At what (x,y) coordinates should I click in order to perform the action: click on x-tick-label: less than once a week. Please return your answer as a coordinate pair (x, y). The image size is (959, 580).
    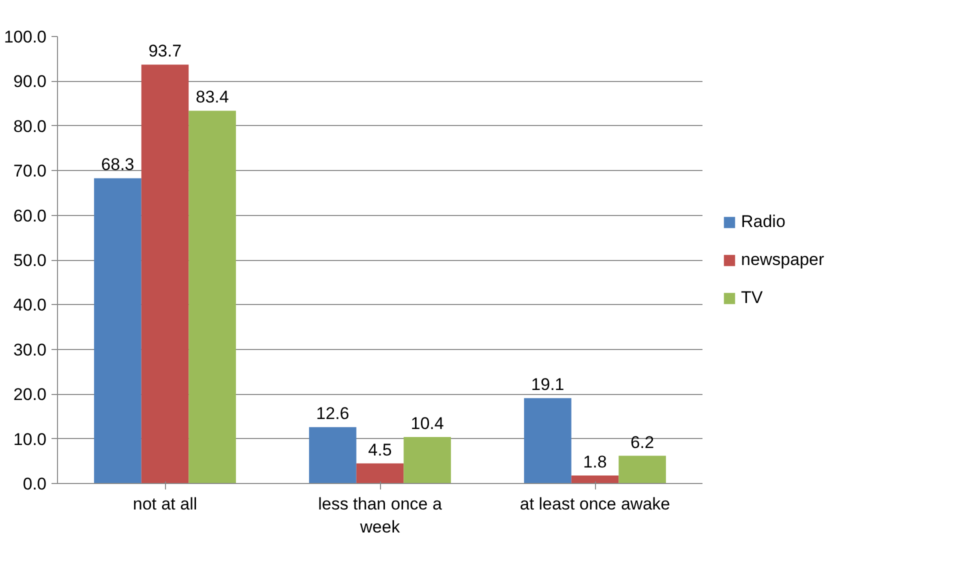
    Looking at the image, I should click on (380, 515).